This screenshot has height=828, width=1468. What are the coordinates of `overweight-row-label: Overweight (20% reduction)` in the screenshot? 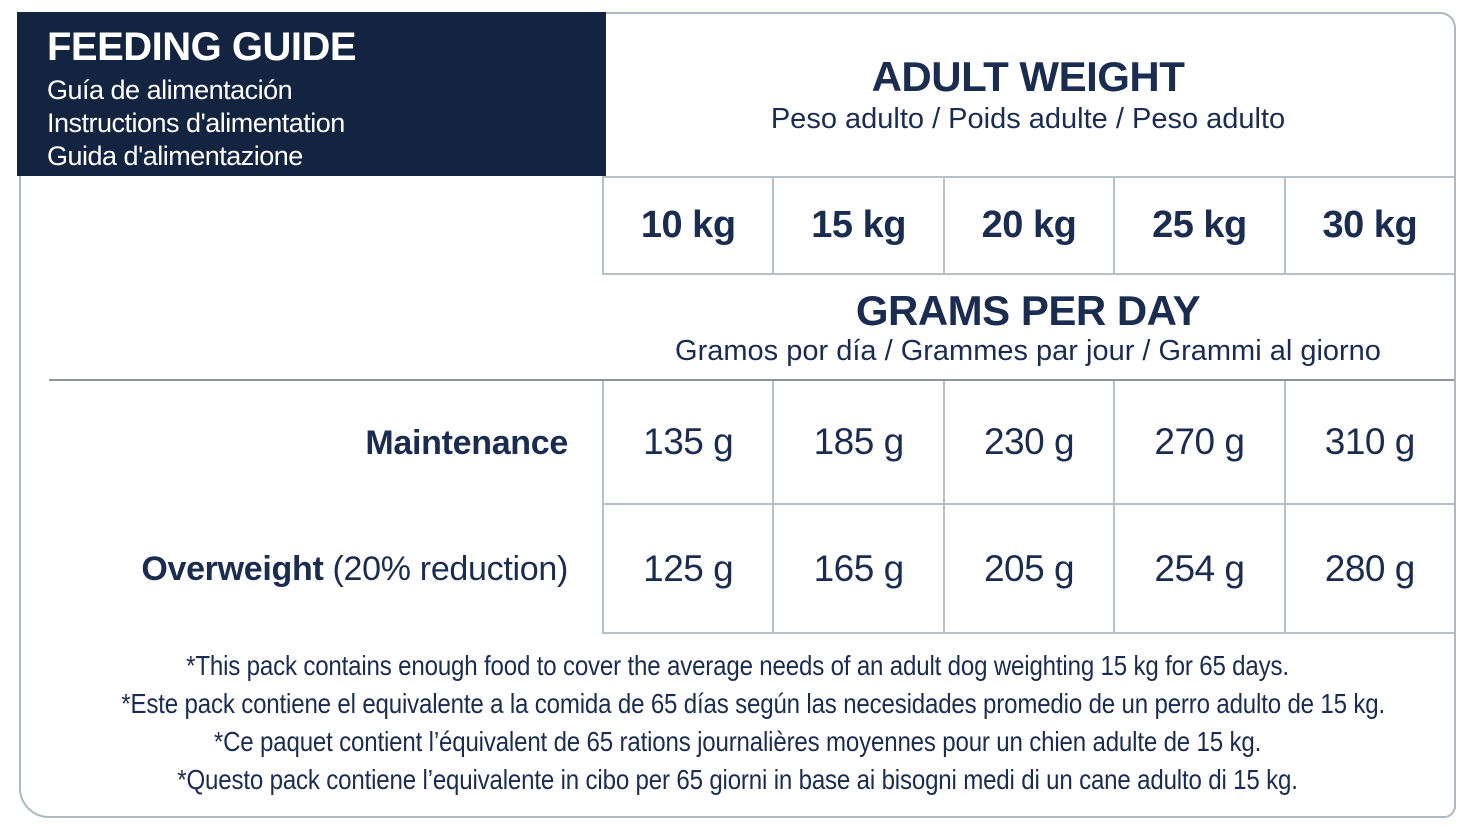 It's located at (302, 569).